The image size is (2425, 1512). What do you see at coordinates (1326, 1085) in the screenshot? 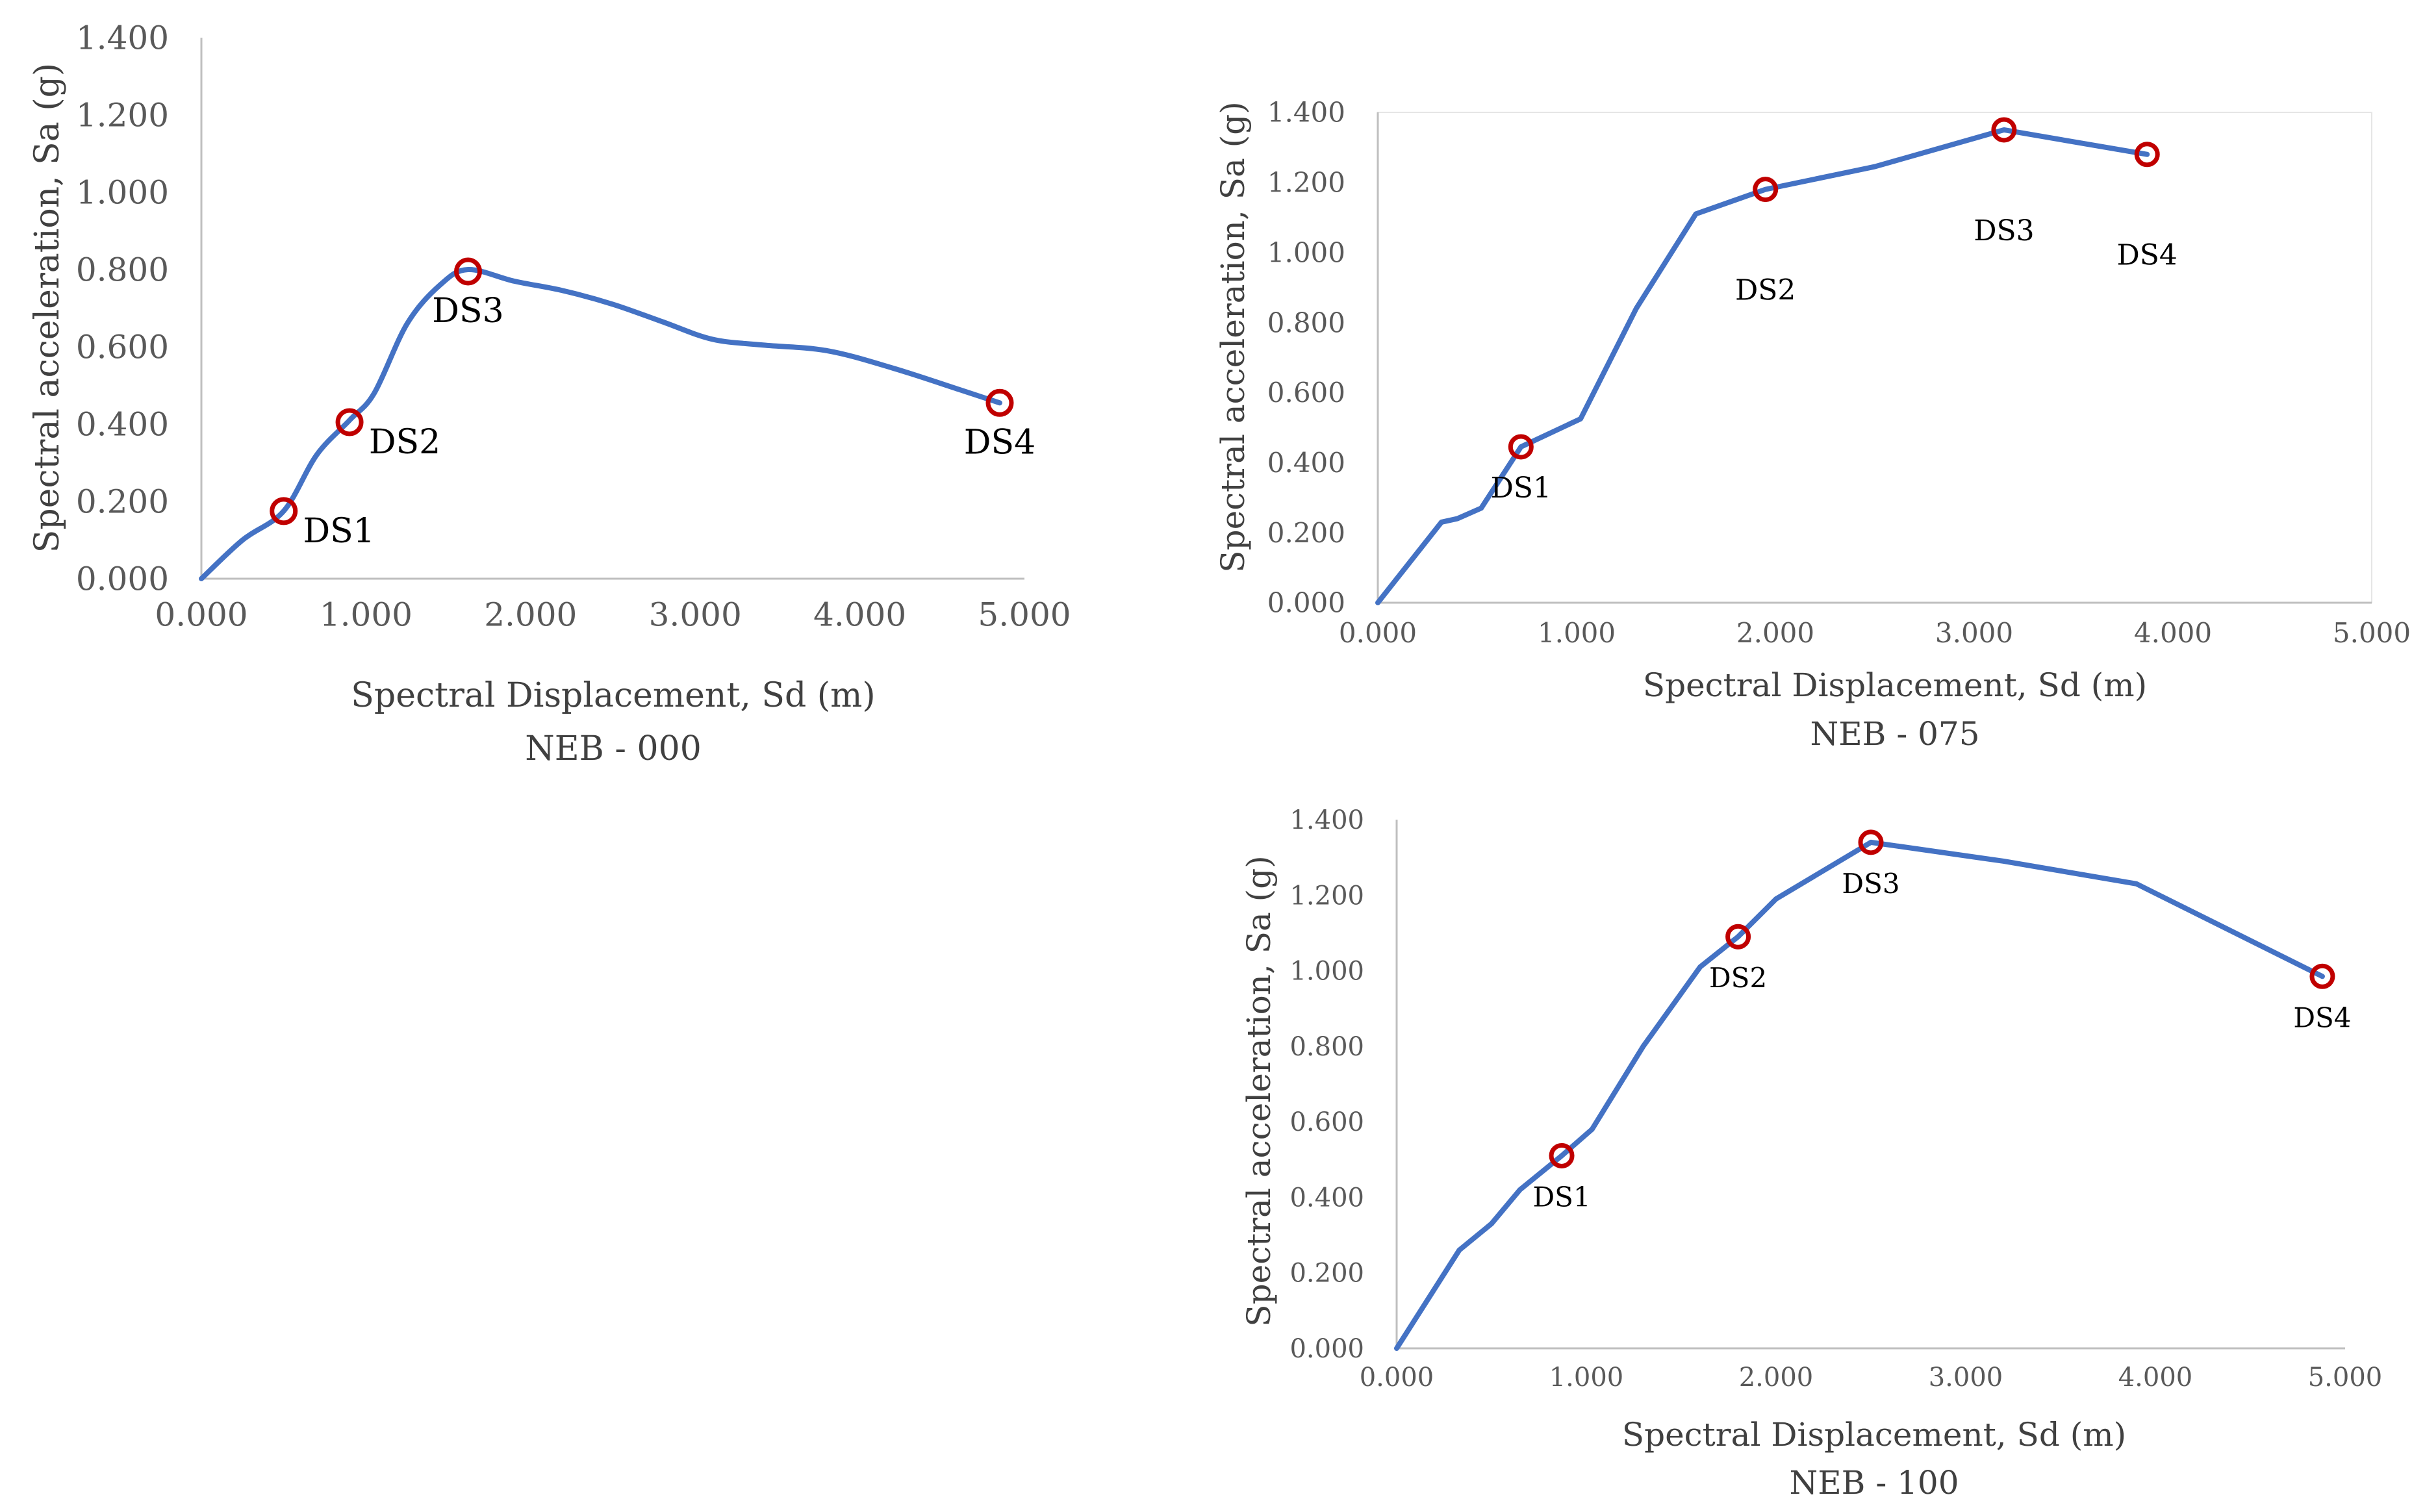
I see `y-ticks-neb100: 0.000 0.200 0.400 0.600 0.800 1.000 1.200 1.400` at bounding box center [1326, 1085].